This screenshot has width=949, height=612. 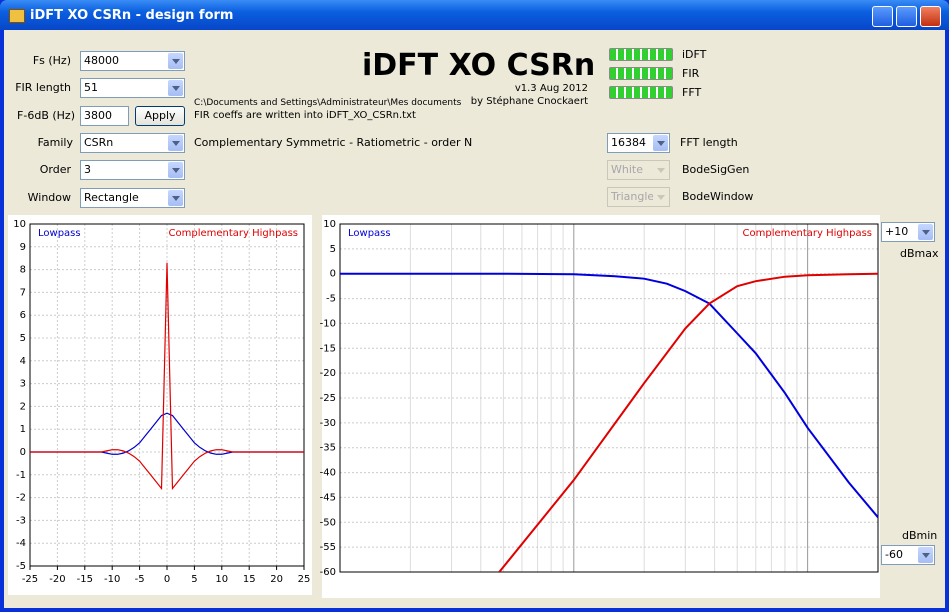 I want to click on fmin-value: 100, so click(x=354, y=584).